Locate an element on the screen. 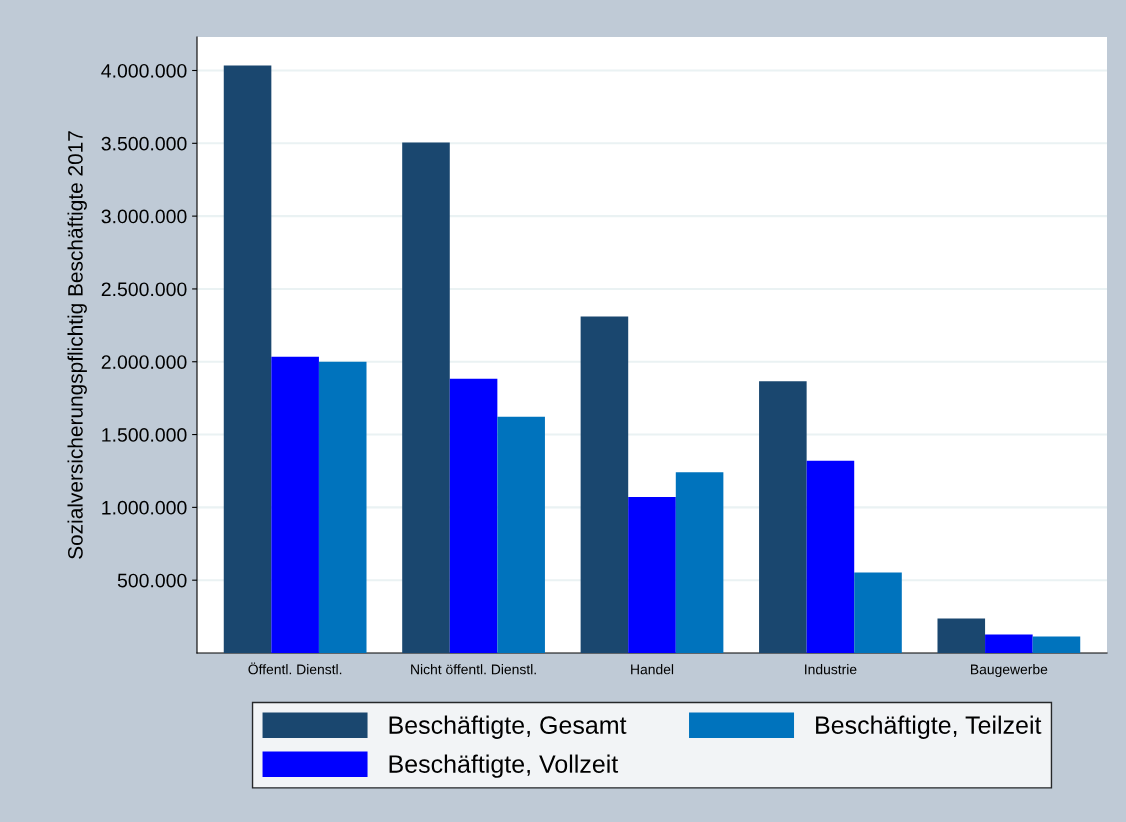 The width and height of the screenshot is (1126, 822). y-tick-label: 500.000 is located at coordinates (152, 580).